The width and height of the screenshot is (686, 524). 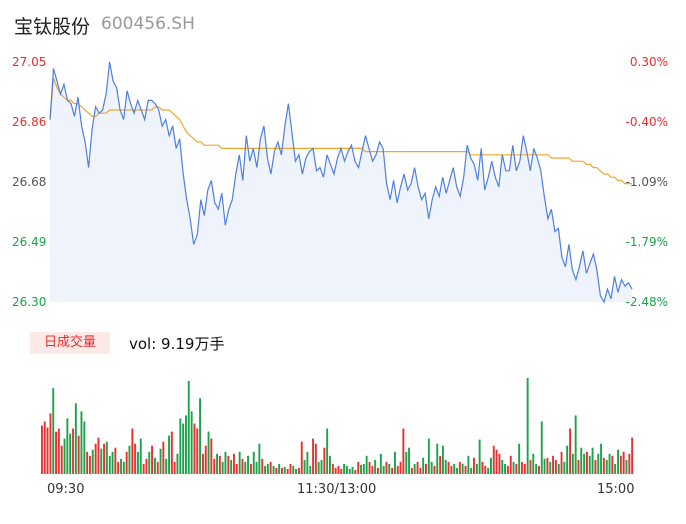 I want to click on y-left-tick-1: 26.86, so click(x=29, y=122).